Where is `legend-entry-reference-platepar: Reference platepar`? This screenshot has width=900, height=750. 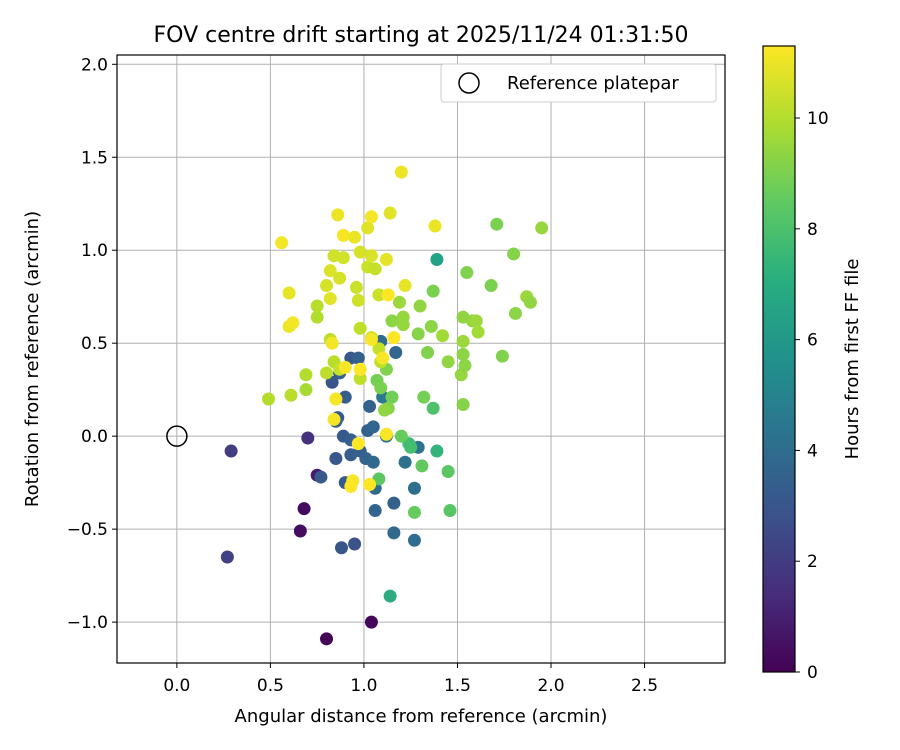
legend-entry-reference-platepar: Reference platepar is located at coordinates (593, 83).